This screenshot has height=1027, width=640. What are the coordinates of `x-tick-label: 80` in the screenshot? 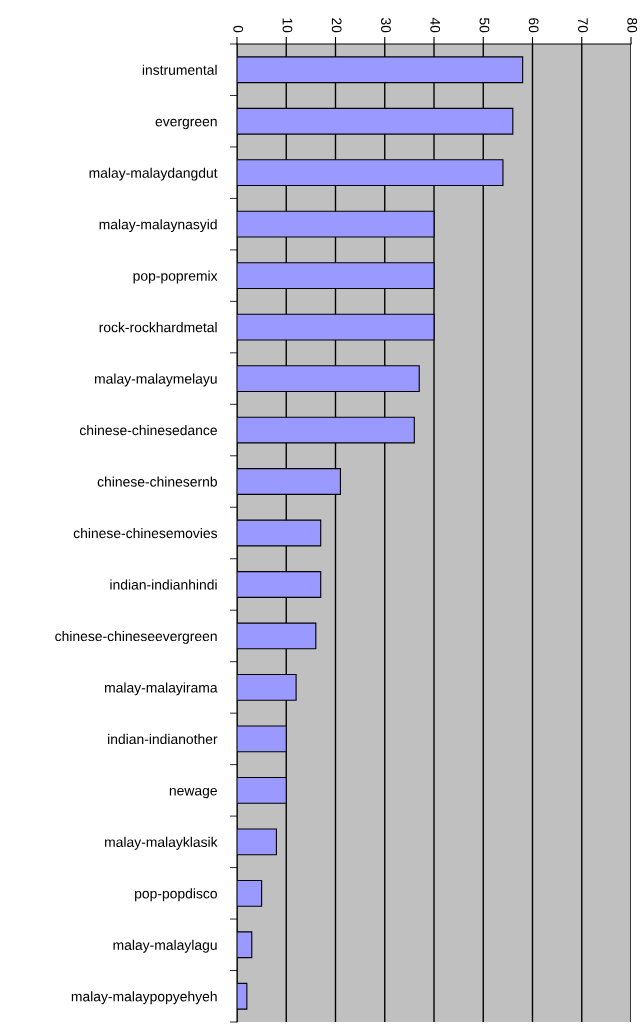 It's located at (632, 25).